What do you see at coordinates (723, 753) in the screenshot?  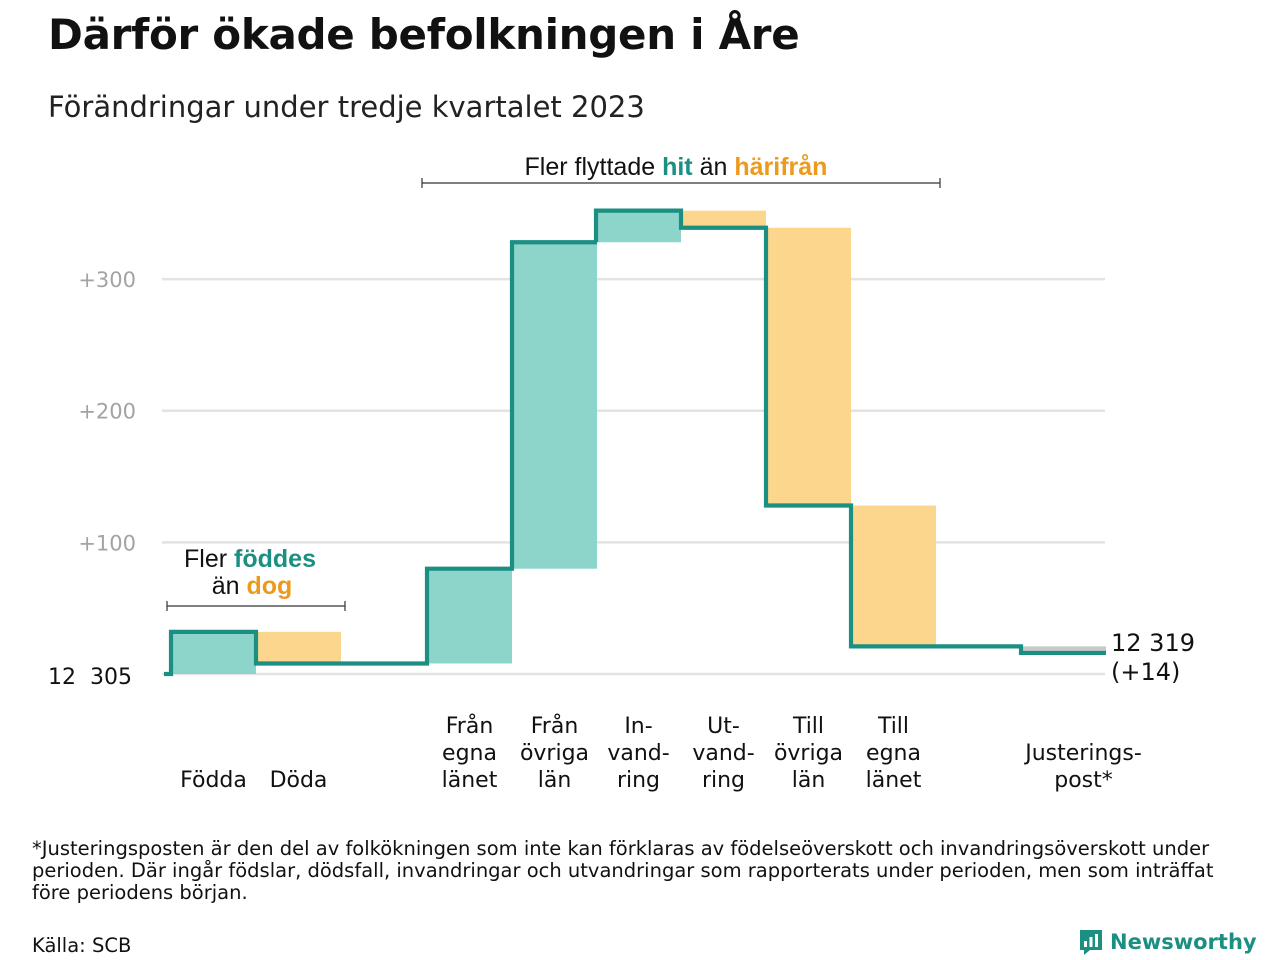 I see `category-label: Ut-vand-ring` at bounding box center [723, 753].